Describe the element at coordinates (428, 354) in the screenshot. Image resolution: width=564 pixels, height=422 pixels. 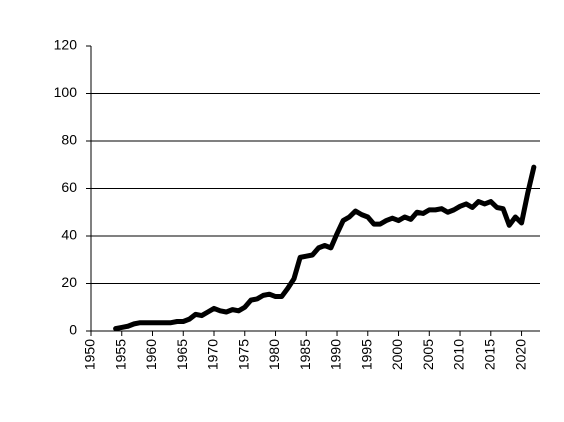
I see `x-tick-label: 2005` at that location.